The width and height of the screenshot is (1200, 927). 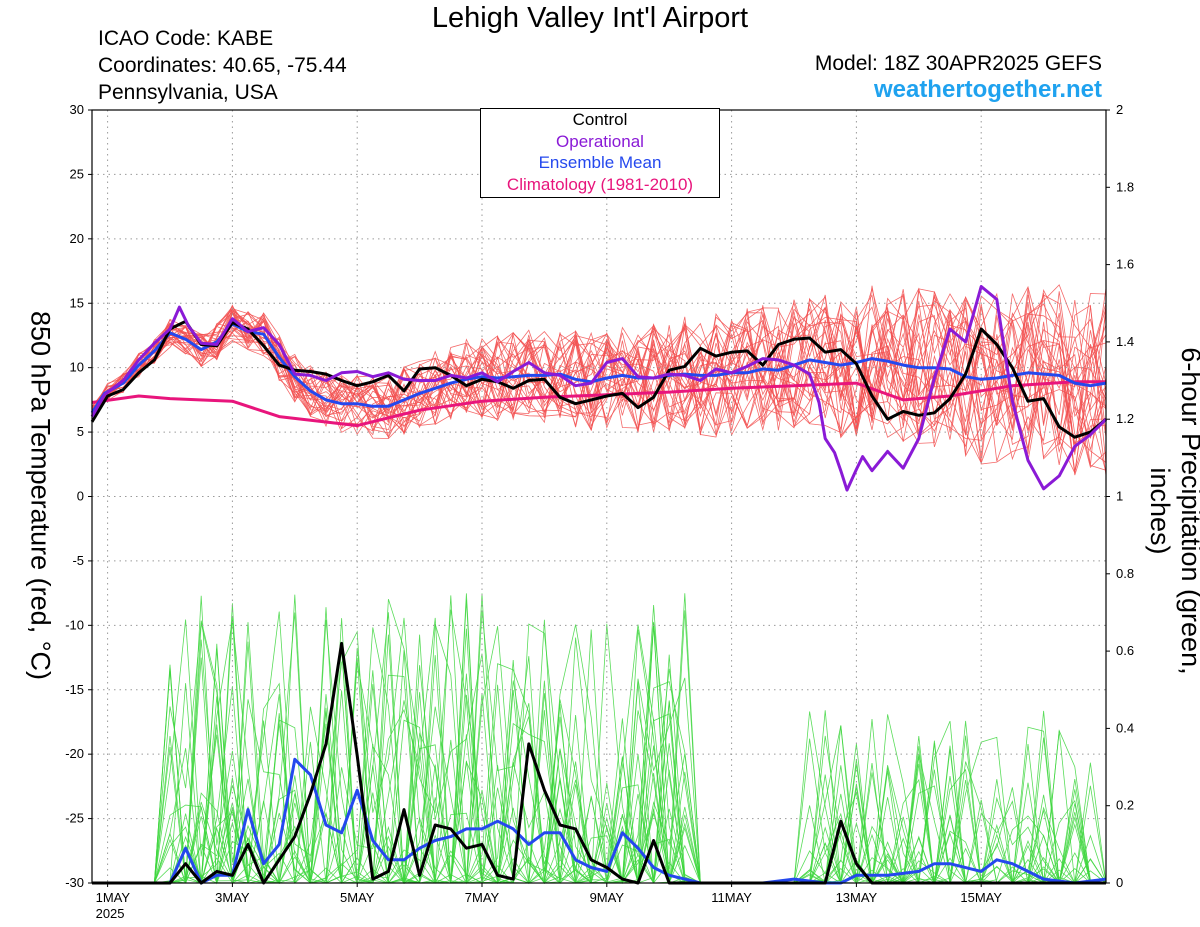 I want to click on left-axis-label: 850 hPa Temperature (red, °C), so click(x=40, y=495).